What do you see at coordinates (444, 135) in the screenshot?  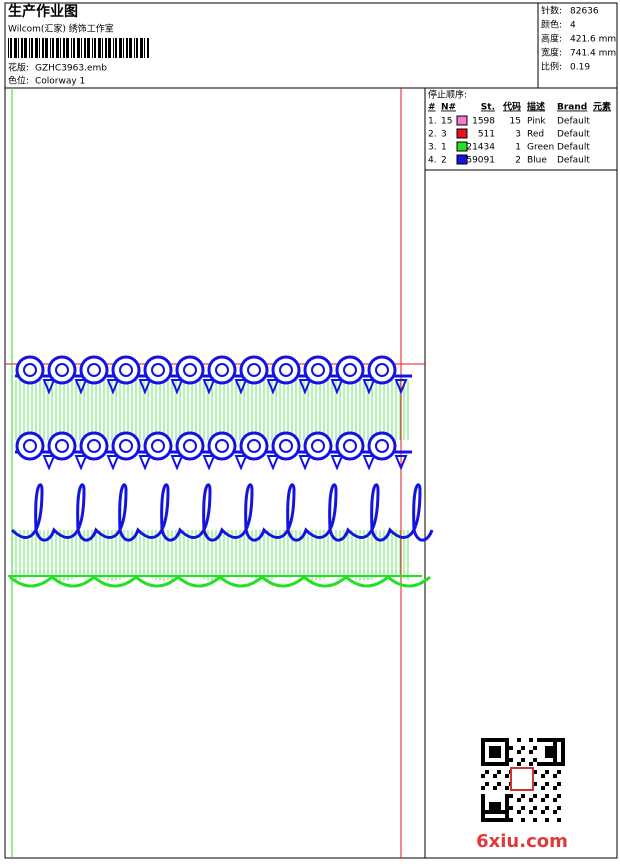 I see `row-n: 3` at bounding box center [444, 135].